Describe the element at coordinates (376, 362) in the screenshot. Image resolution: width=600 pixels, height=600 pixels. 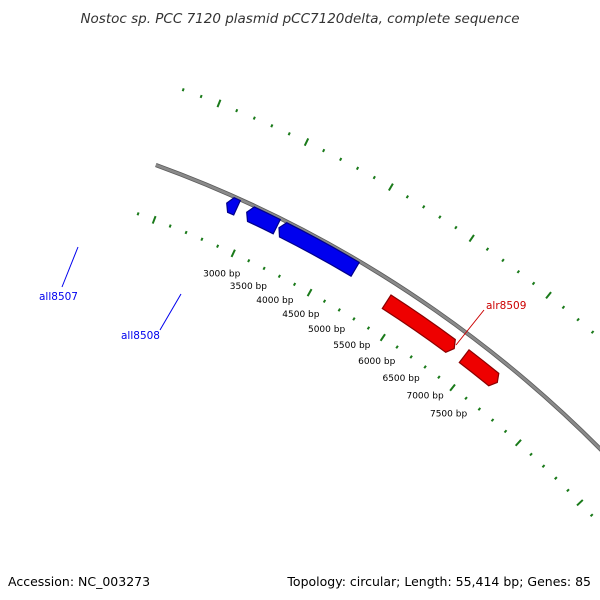
I see `tick-label: 6000 bp` at that location.